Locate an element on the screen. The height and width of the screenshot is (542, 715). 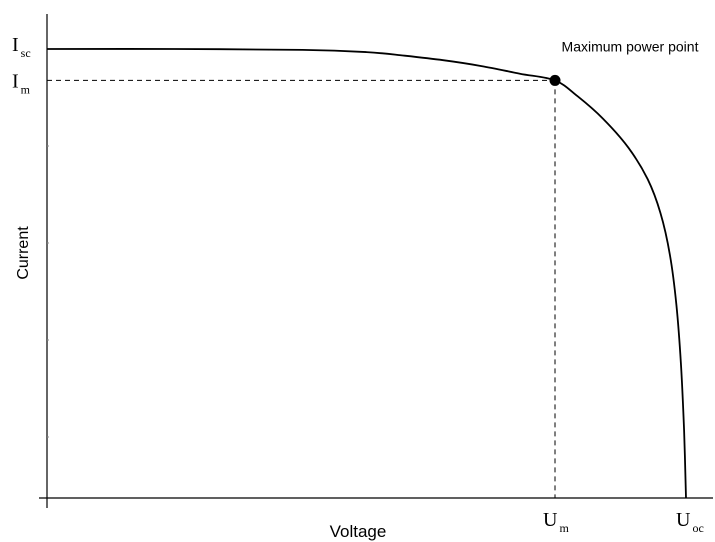
y-axis-label: Current is located at coordinates (23, 253).